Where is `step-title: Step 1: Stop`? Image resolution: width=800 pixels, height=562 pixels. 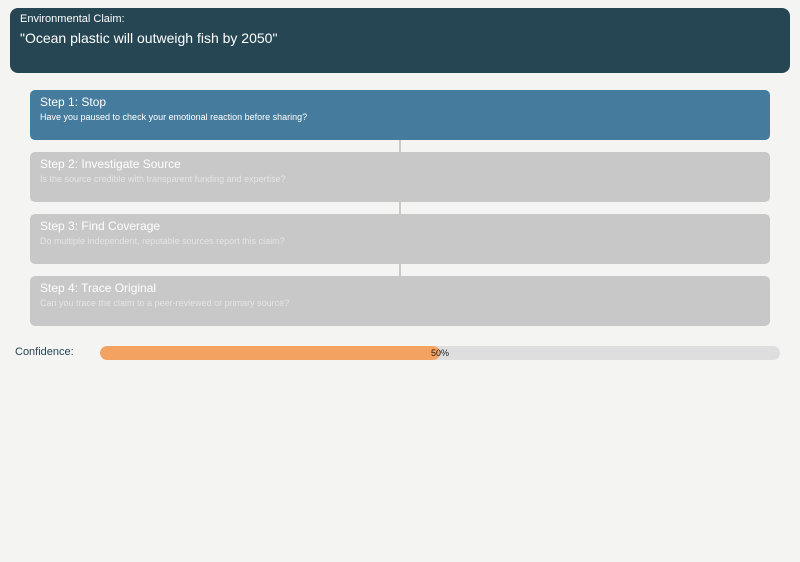
step-title: Step 1: Stop is located at coordinates (73, 102).